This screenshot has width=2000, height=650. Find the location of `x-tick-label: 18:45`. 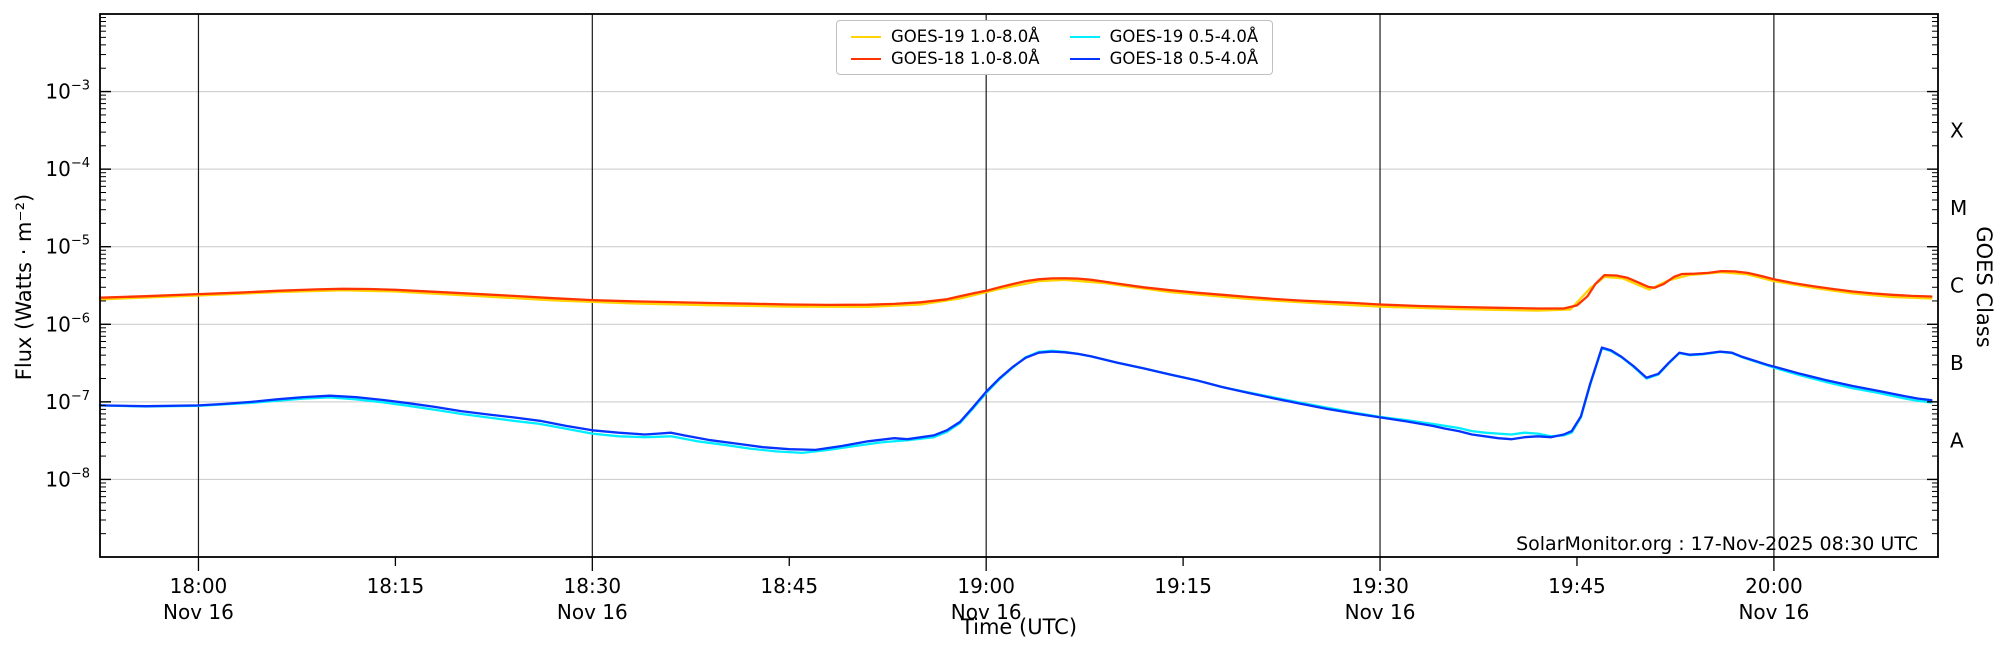

x-tick-label: 18:45 is located at coordinates (789, 586).